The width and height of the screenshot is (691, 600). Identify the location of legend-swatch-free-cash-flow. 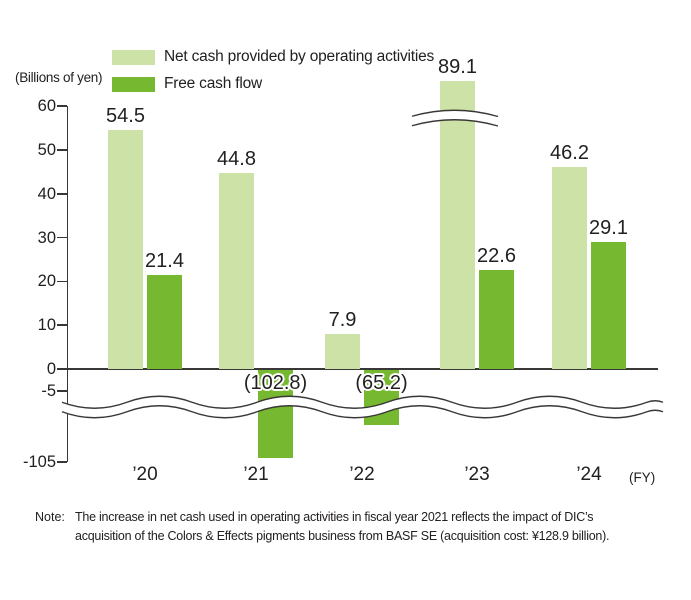
(133, 84).